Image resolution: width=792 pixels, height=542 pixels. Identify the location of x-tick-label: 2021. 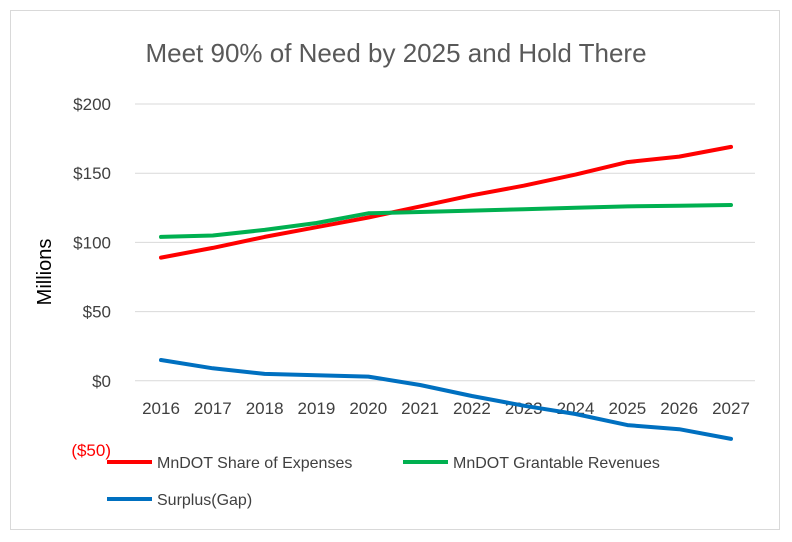
(420, 408).